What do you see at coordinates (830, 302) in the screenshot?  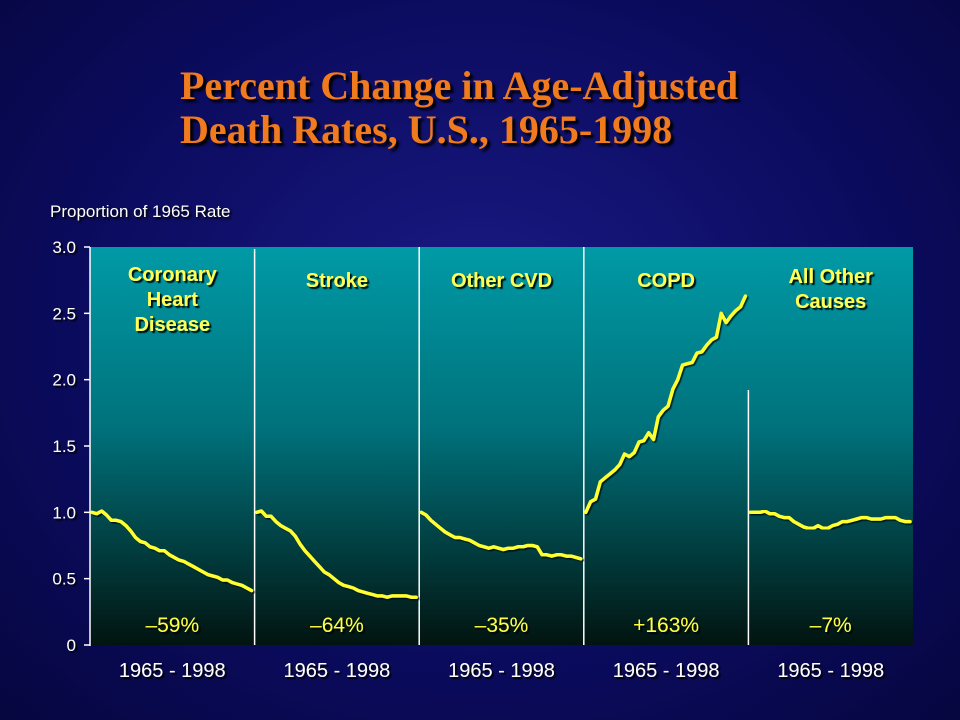 I see `panel-name-line: Causes` at bounding box center [830, 302].